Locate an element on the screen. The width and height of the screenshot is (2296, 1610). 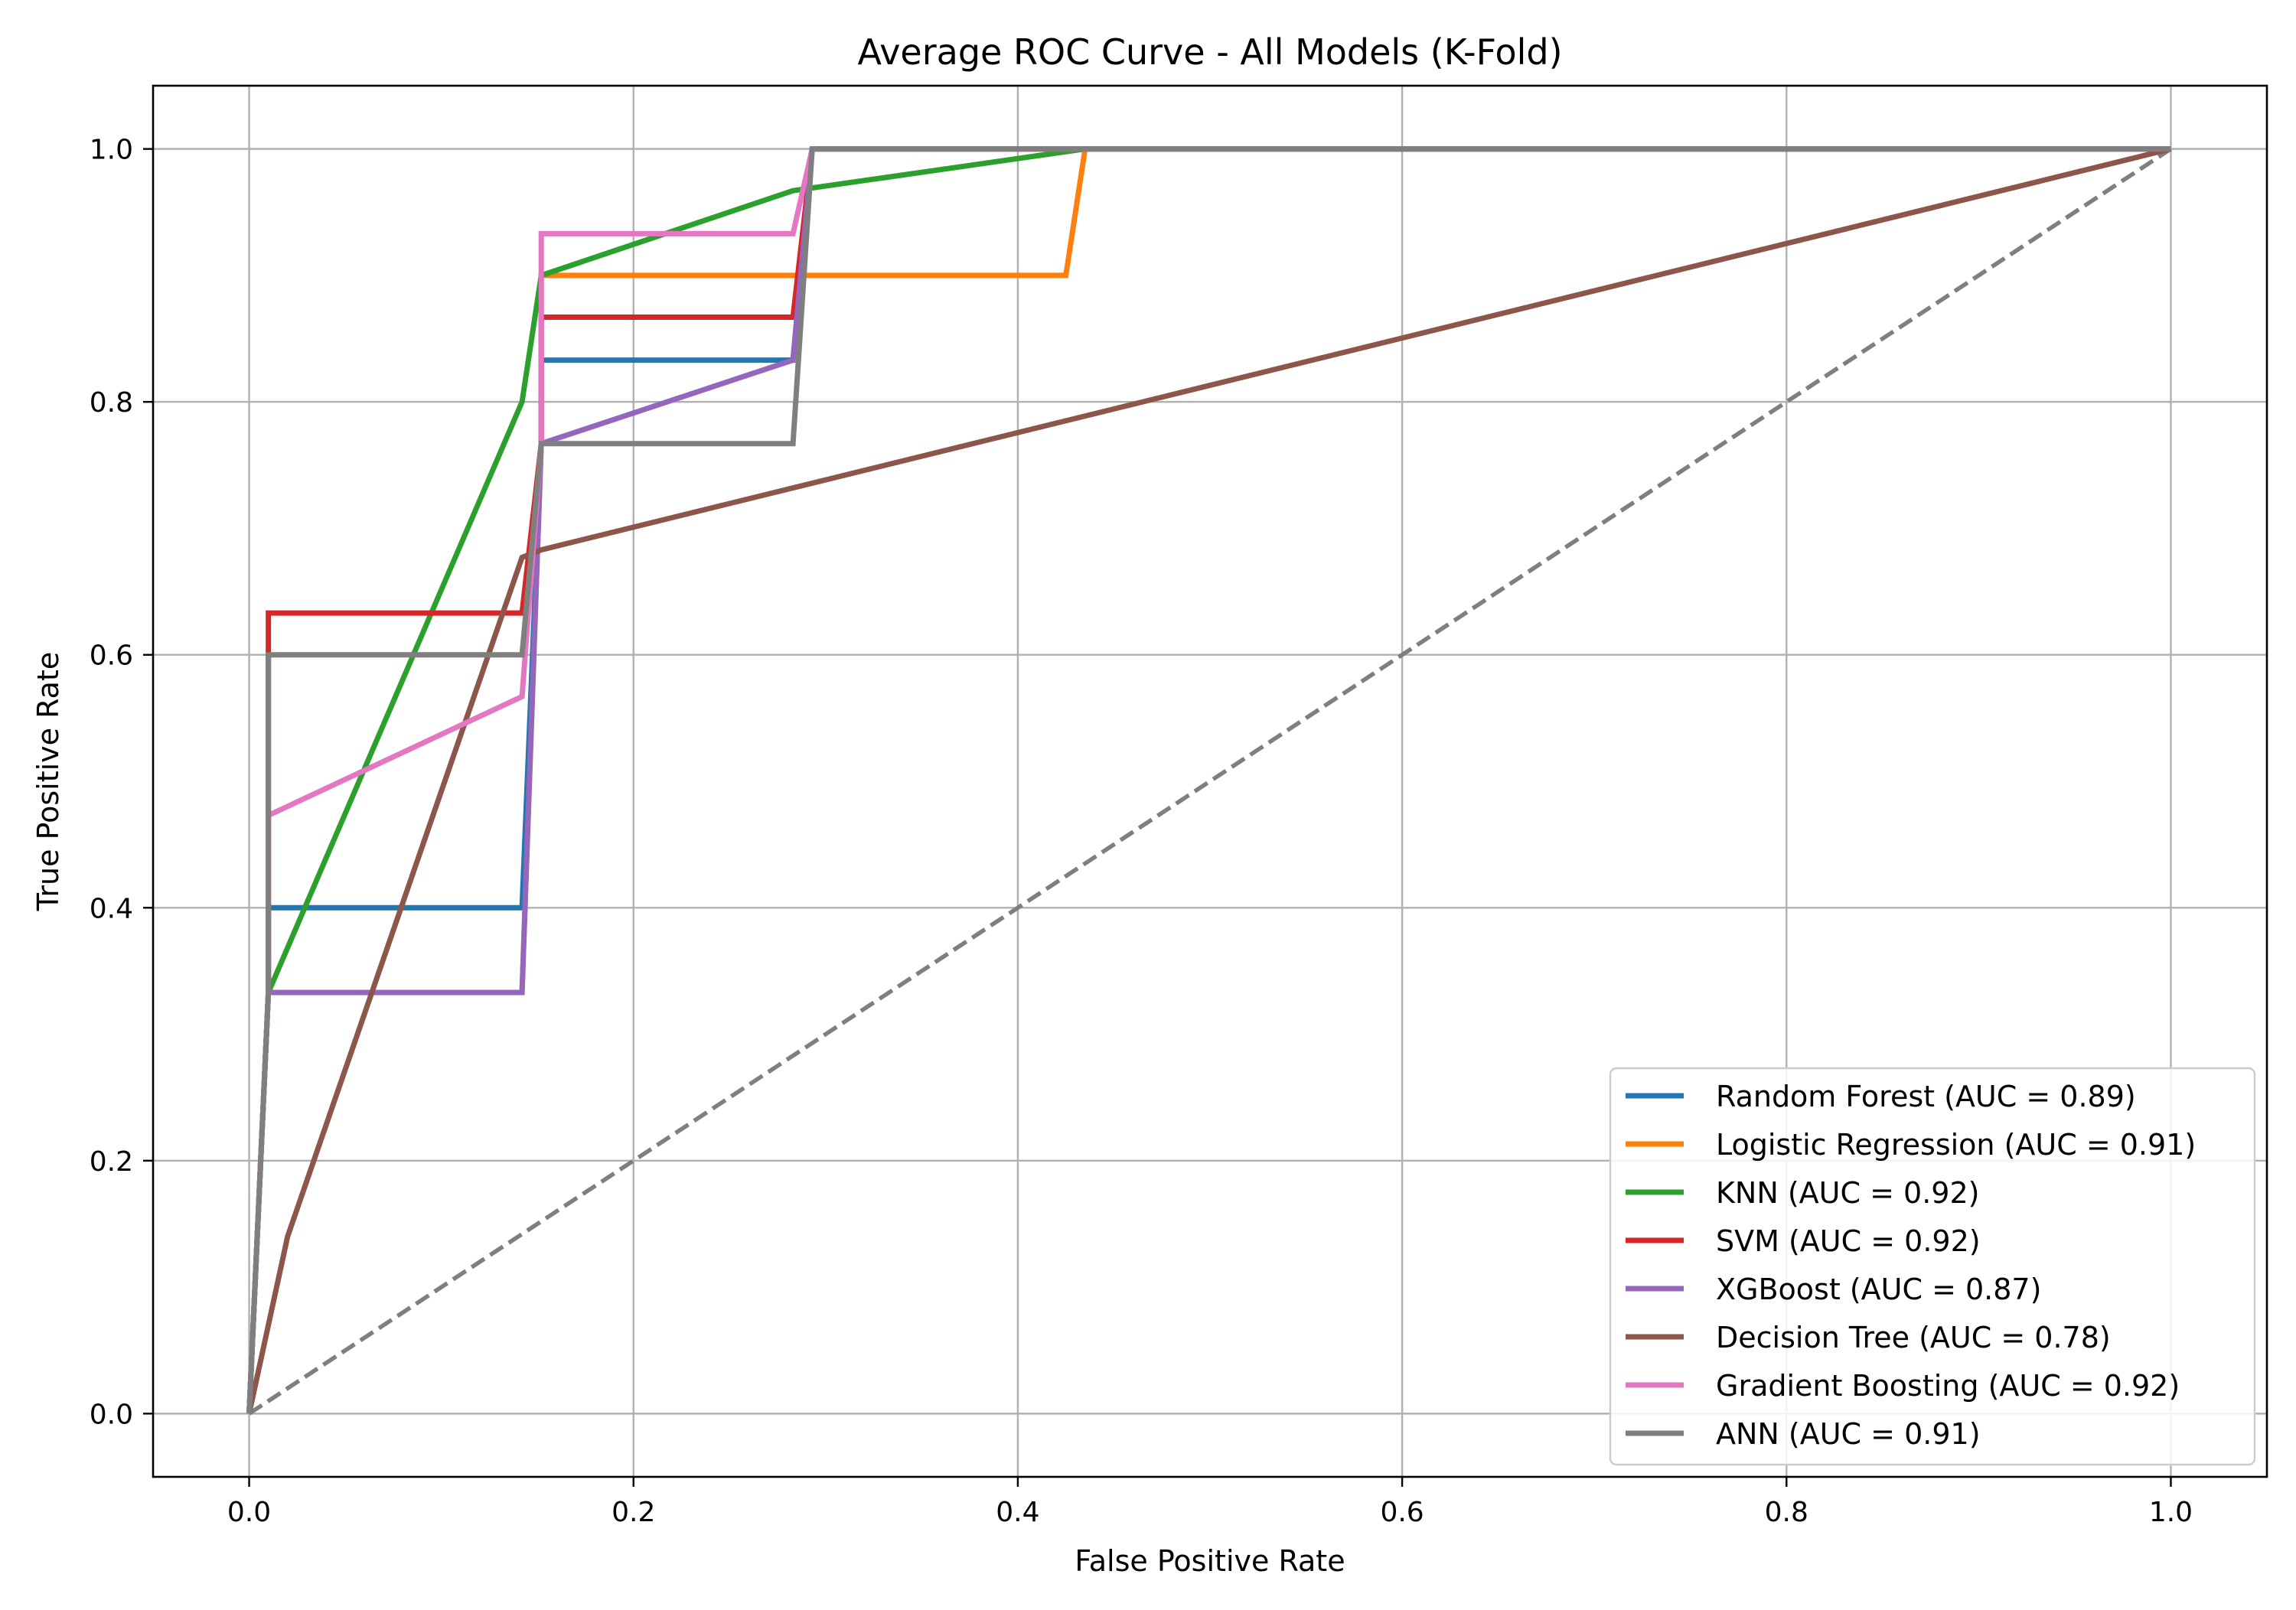
legend-label: Decision Tree (AUC = 0.78) is located at coordinates (1913, 1337).